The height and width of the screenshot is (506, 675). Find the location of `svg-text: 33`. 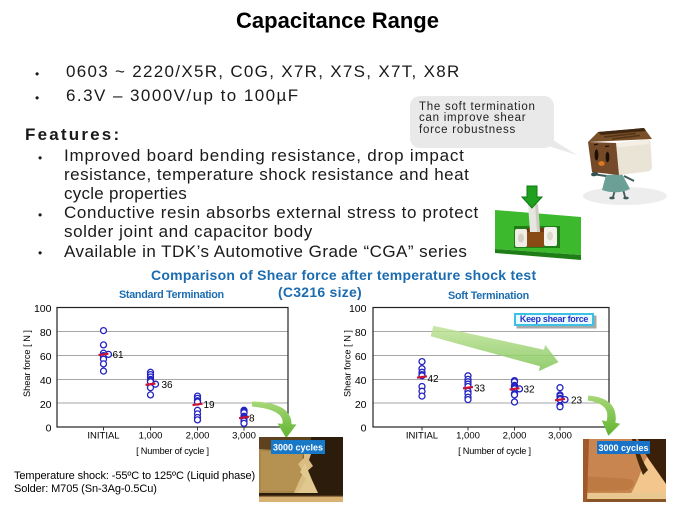

svg-text: 33 is located at coordinates (480, 389).